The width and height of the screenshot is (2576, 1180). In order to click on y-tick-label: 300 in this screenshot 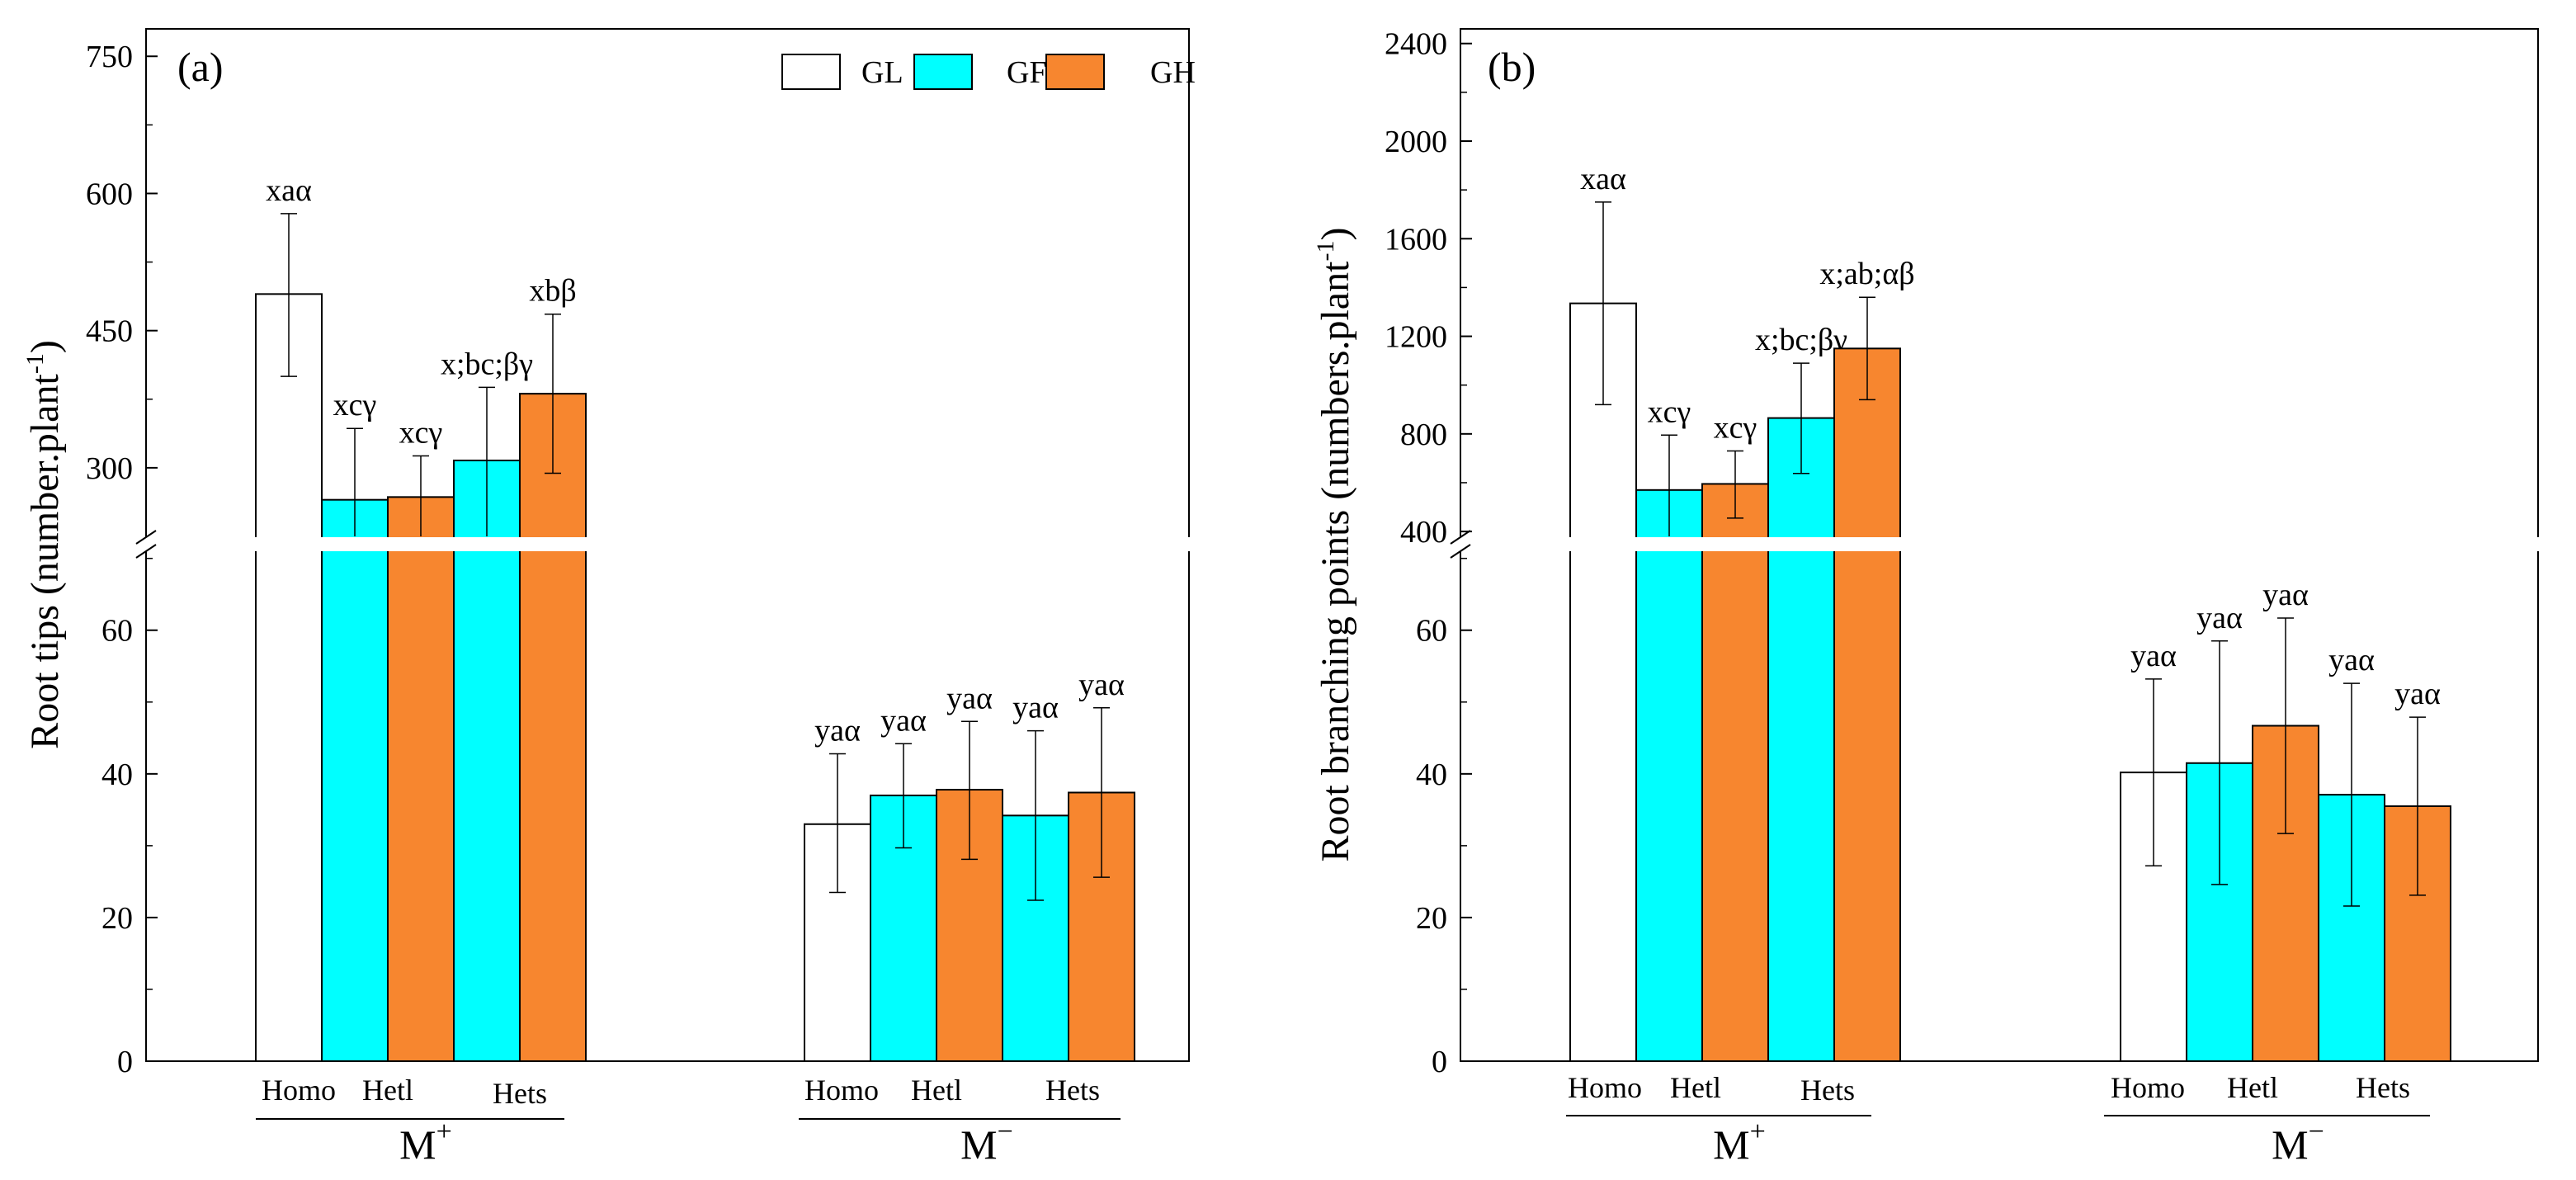, I will do `click(109, 469)`.